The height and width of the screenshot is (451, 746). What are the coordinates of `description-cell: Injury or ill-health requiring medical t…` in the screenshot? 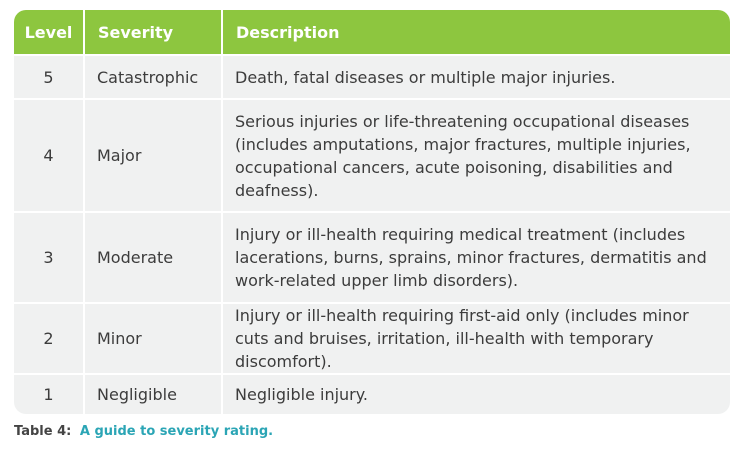 It's located at (475, 257).